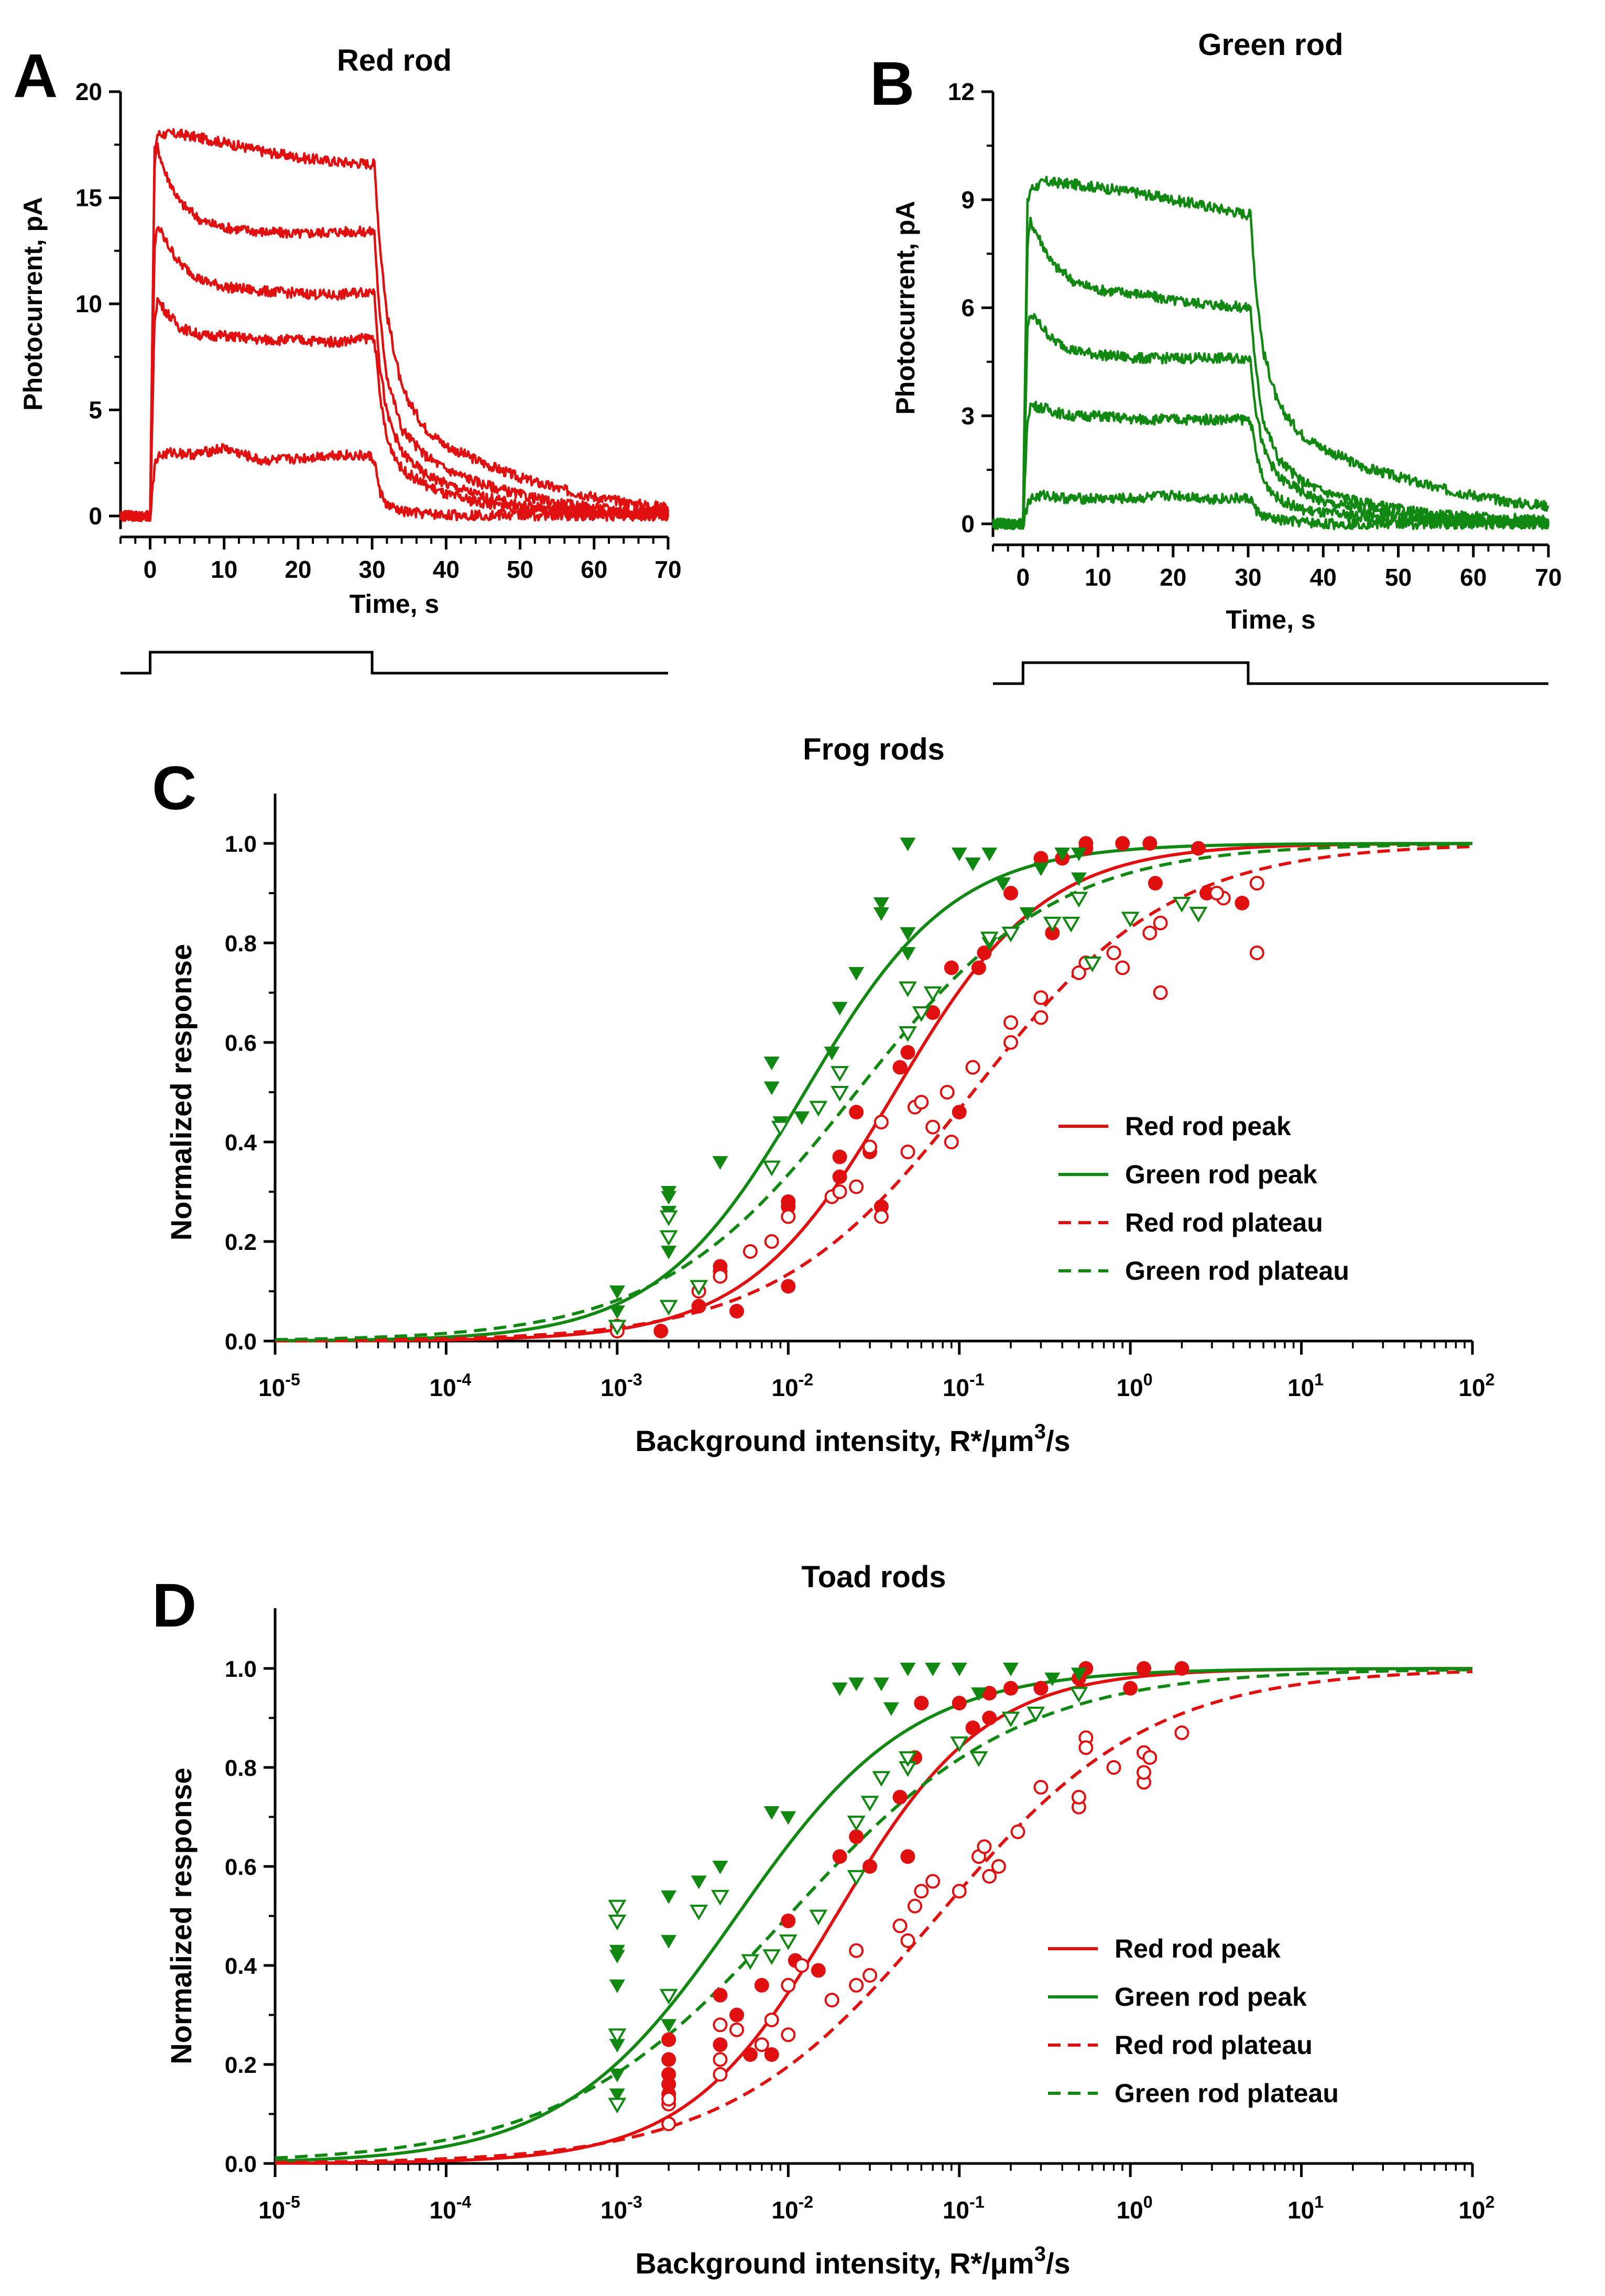  What do you see at coordinates (1221, 1174) in the screenshot?
I see `legend-label-2: Green rod peak` at bounding box center [1221, 1174].